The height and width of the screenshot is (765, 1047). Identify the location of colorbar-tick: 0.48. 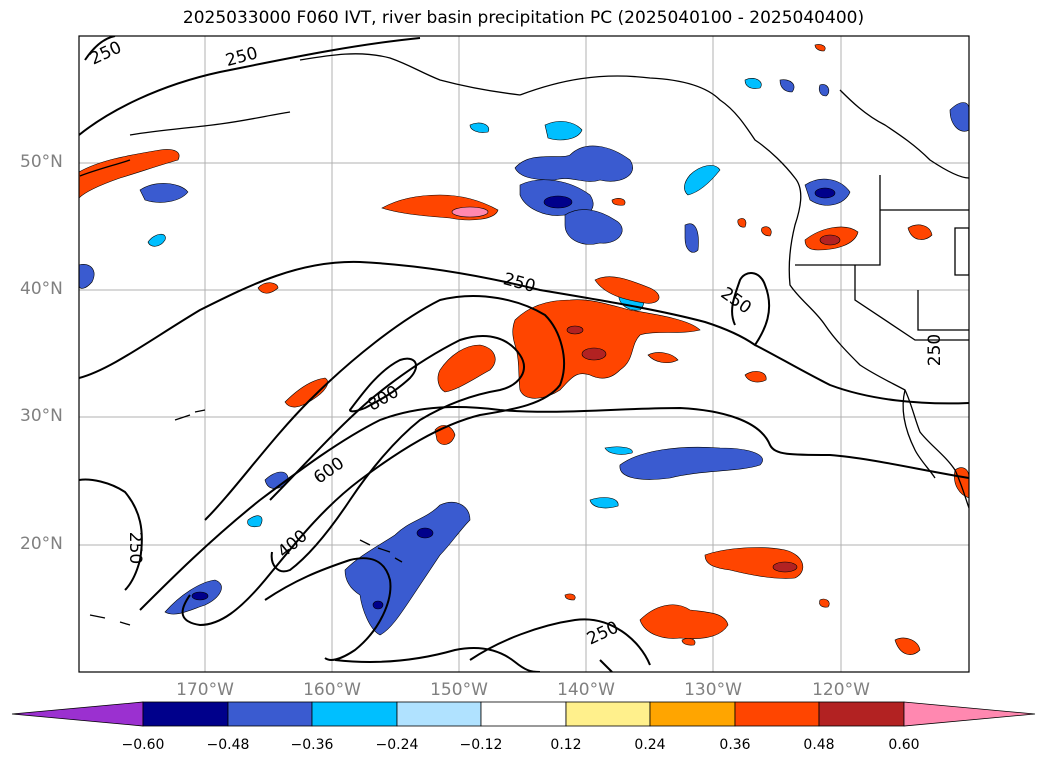
(819, 745).